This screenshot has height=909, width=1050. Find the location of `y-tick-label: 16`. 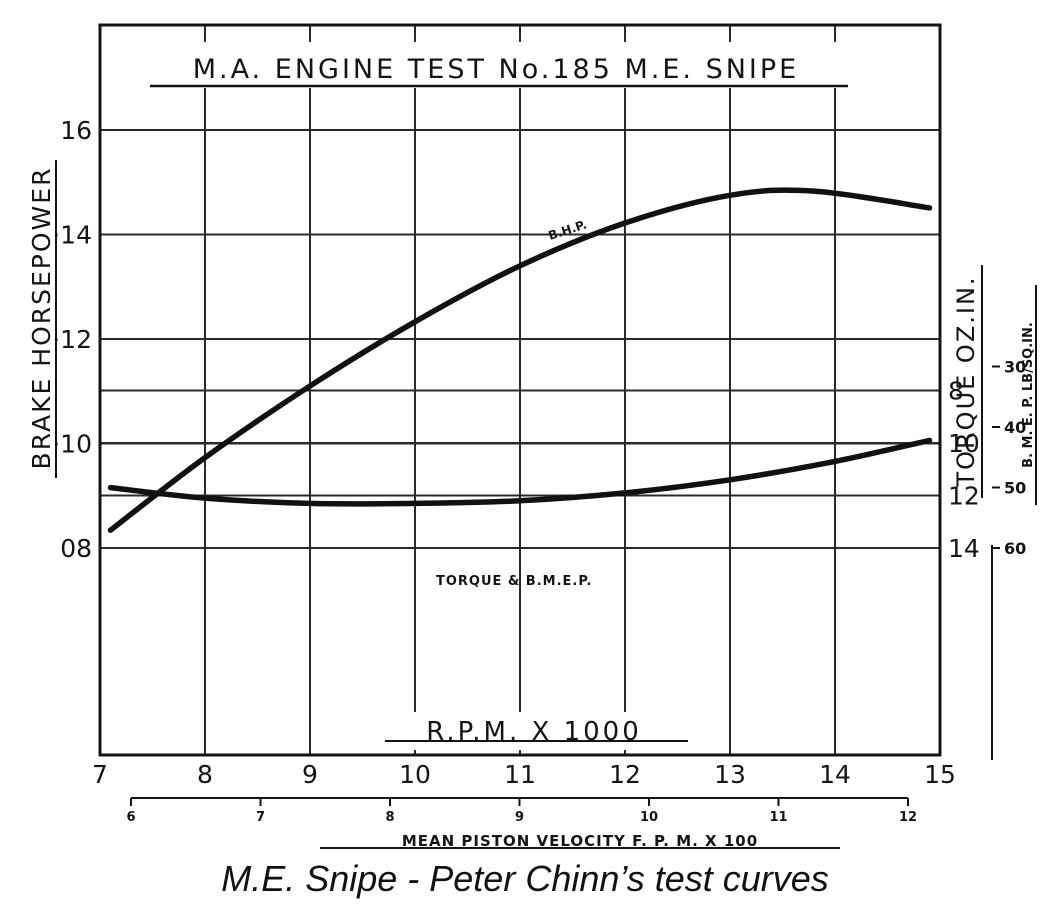

y-tick-label: 16 is located at coordinates (76, 130).